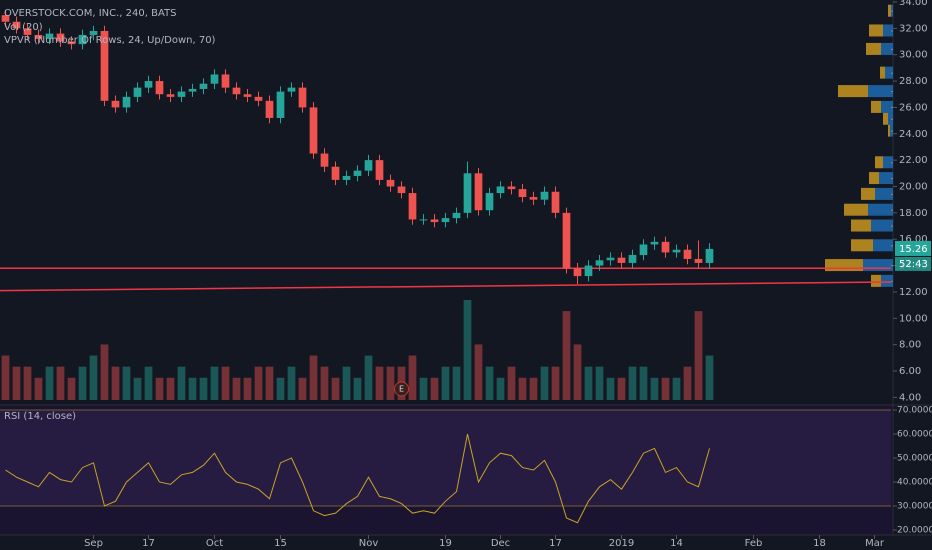  Describe the element at coordinates (110, 40) in the screenshot. I see `profile-title: VPVR (Number Of Rows, 24, Up/Down, 70)` at that location.